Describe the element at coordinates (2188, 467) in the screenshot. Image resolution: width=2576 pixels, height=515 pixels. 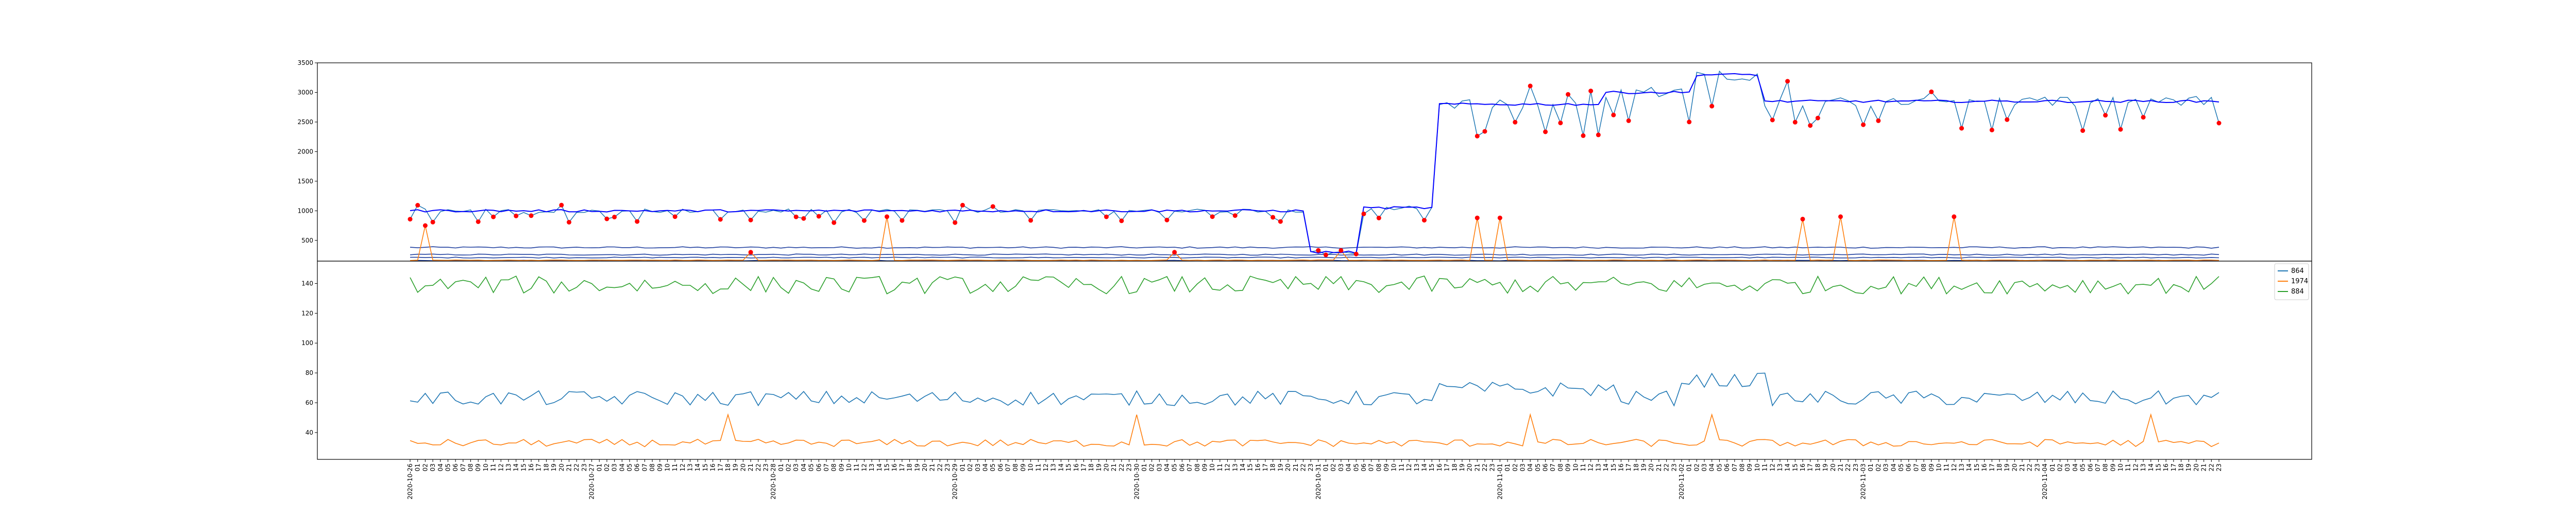
I see `x-tick-label: 19` at that location.